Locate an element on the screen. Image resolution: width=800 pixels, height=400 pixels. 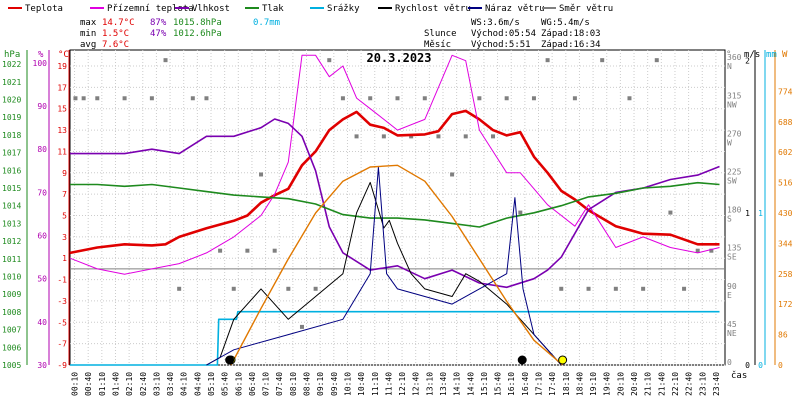
stats-max-press: 1015.8hPa is located at coordinates (197, 23).